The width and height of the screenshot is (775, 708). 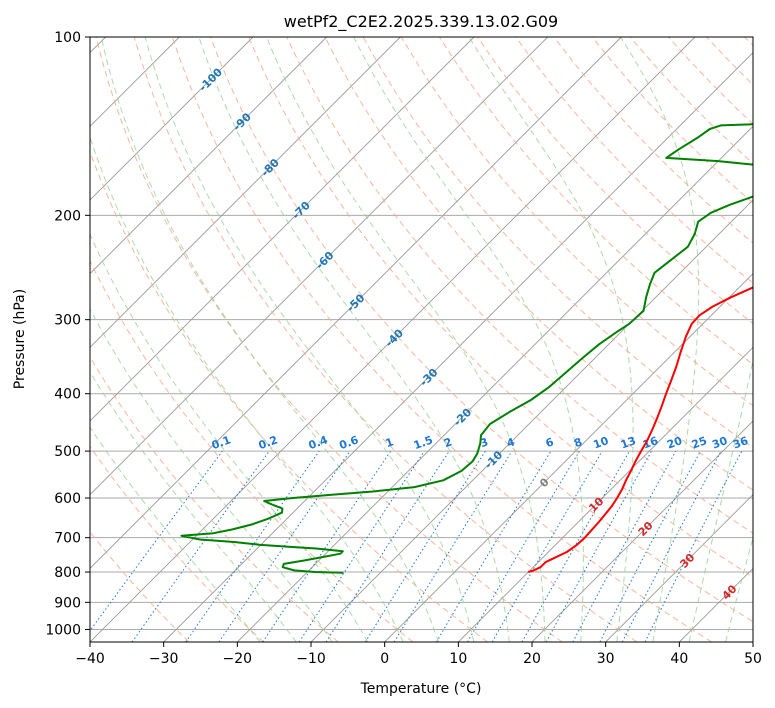 I want to click on x-tick-label: −20, so click(x=238, y=659).